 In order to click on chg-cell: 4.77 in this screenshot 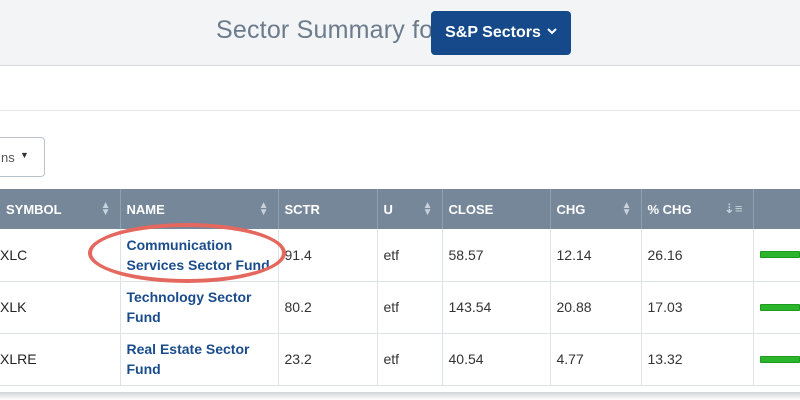, I will do `click(596, 359)`.